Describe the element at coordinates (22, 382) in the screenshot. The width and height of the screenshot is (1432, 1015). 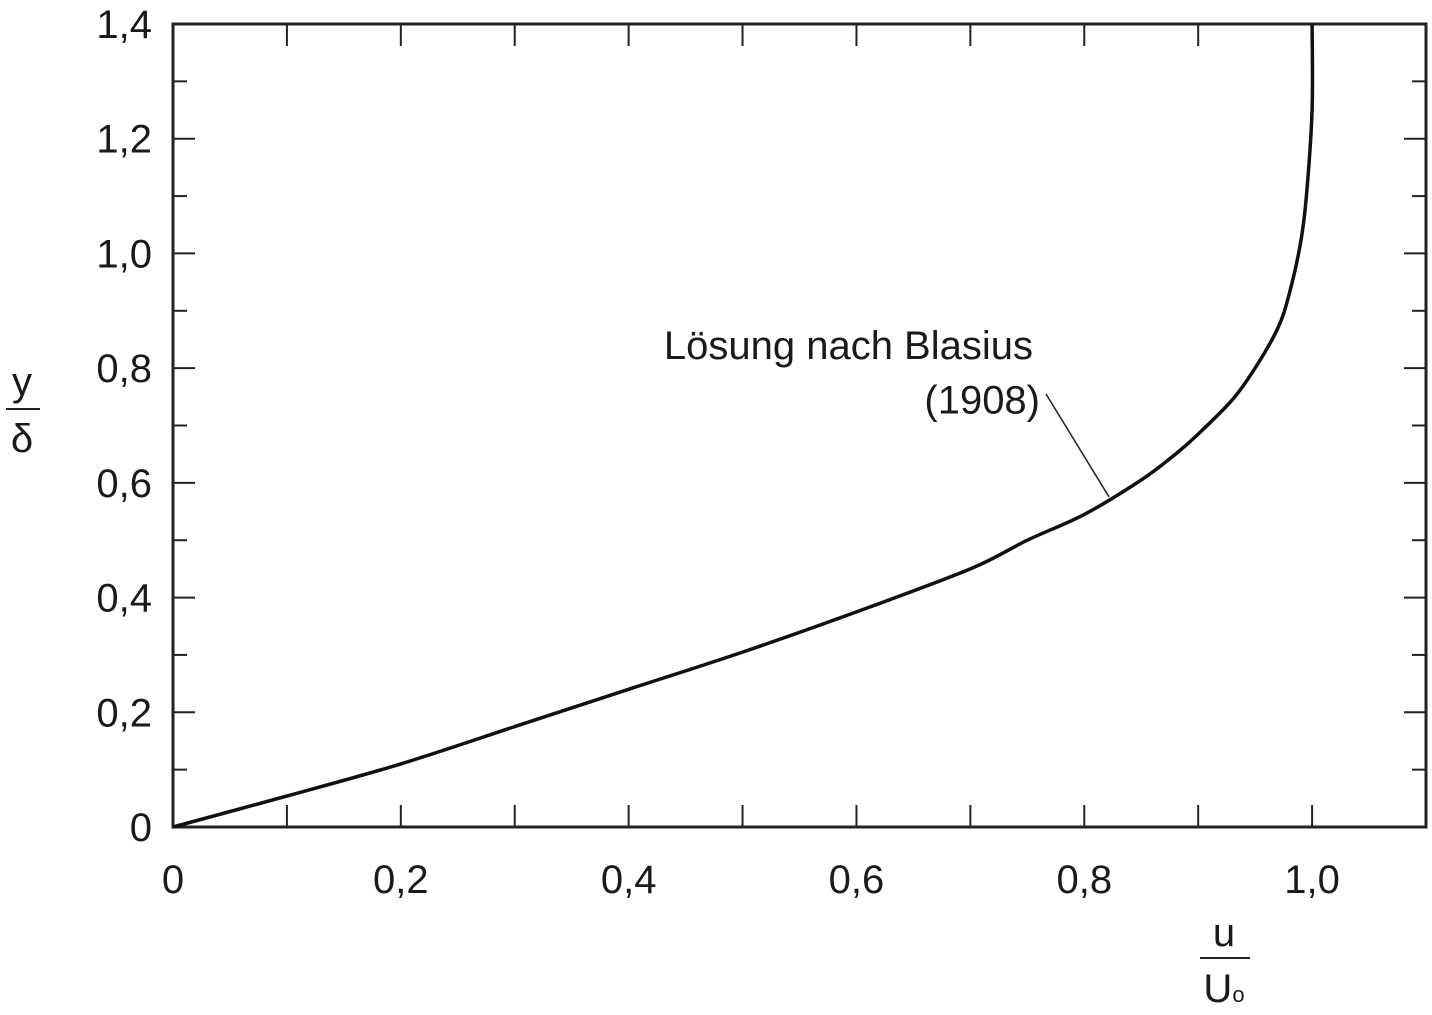
I see `y-axis-label-numerator: y` at that location.